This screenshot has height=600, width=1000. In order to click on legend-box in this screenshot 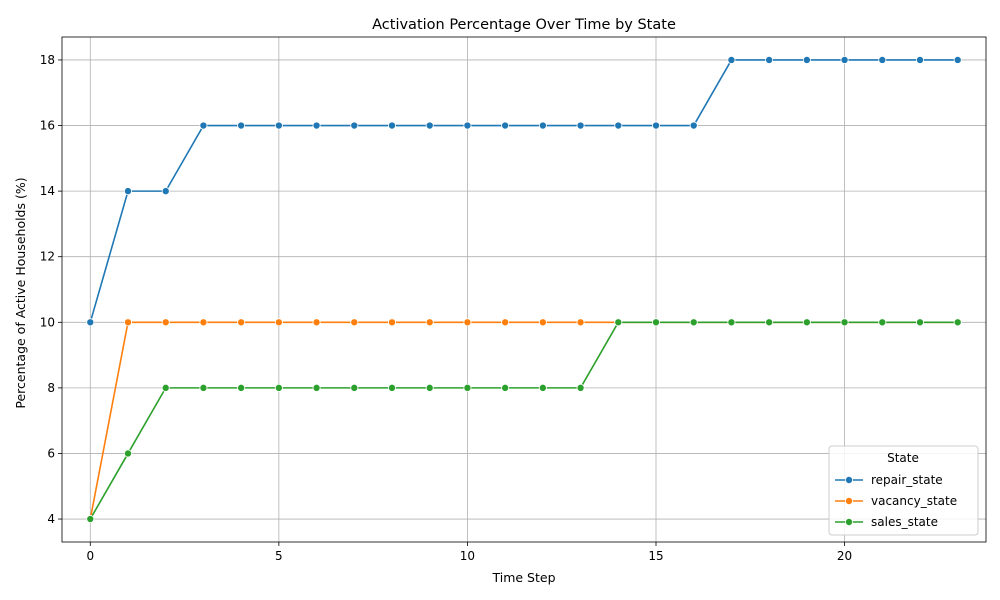, I will do `click(903, 490)`.